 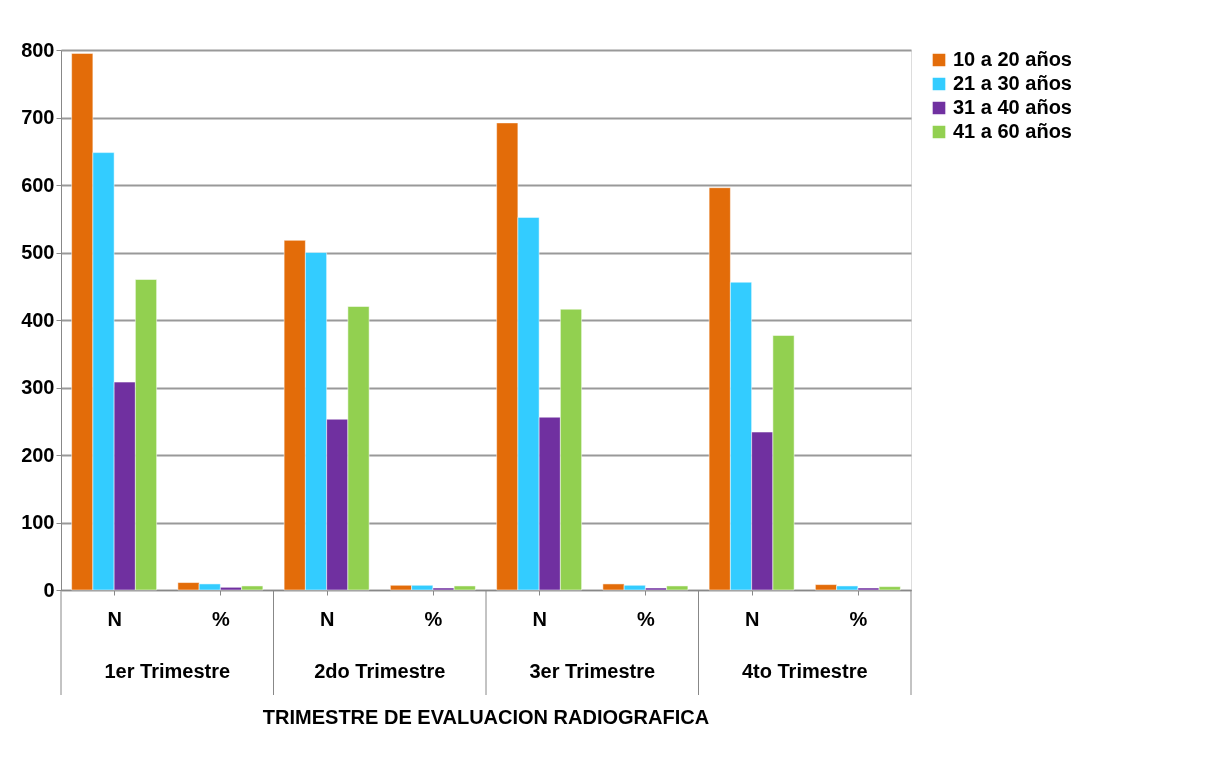 What do you see at coordinates (486, 717) in the screenshot?
I see `x-axis-title: TRIMESTRE DE EVALUACION RADIOGRAFICA` at bounding box center [486, 717].